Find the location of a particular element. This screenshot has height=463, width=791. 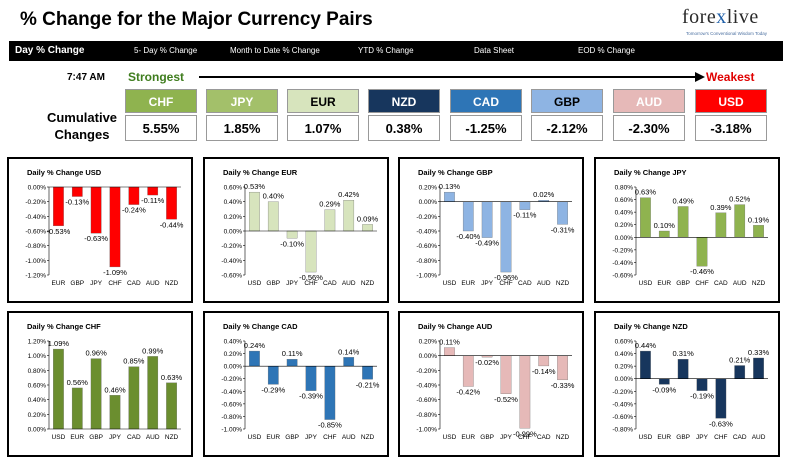

data-label: -0.33% is located at coordinates (563, 385).